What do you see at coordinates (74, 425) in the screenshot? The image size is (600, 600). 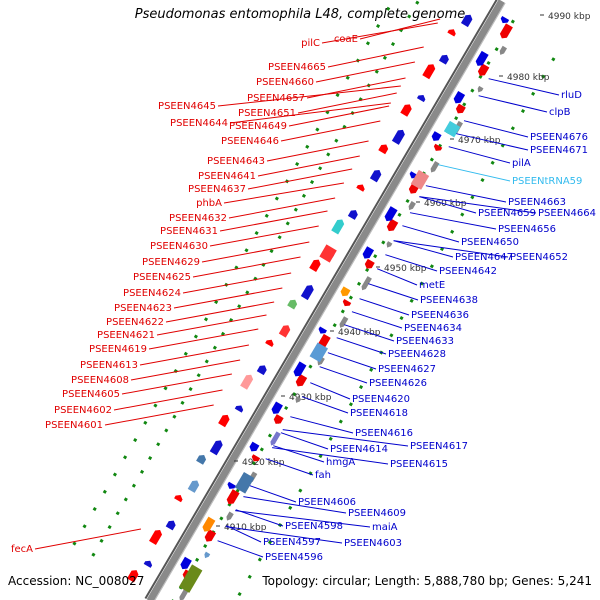 I see `gene-label-left: PSEEN4601` at bounding box center [74, 425].